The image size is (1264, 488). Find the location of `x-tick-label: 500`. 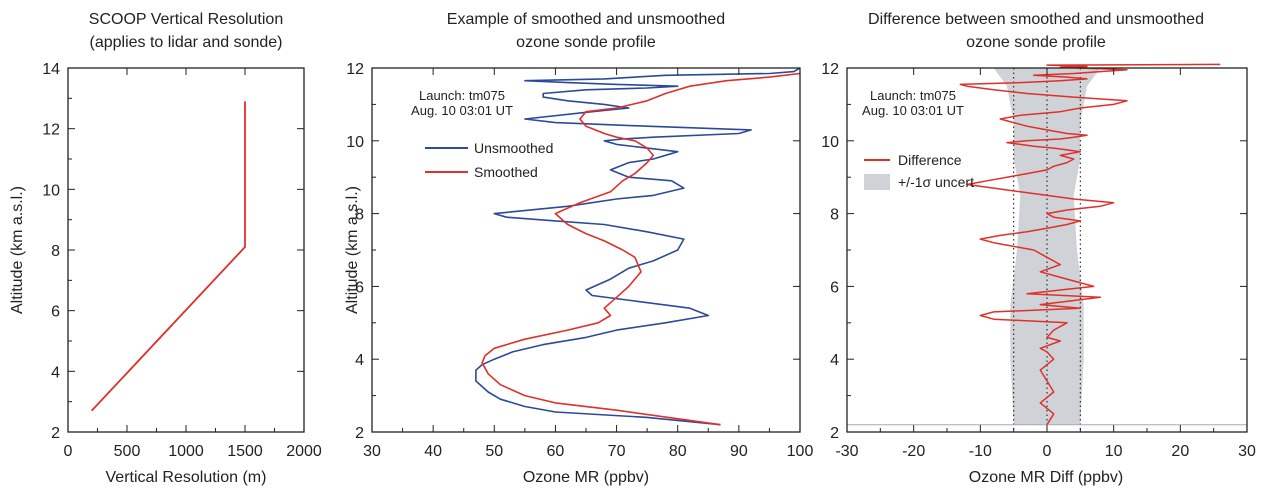

x-tick-label: 500 is located at coordinates (127, 451).